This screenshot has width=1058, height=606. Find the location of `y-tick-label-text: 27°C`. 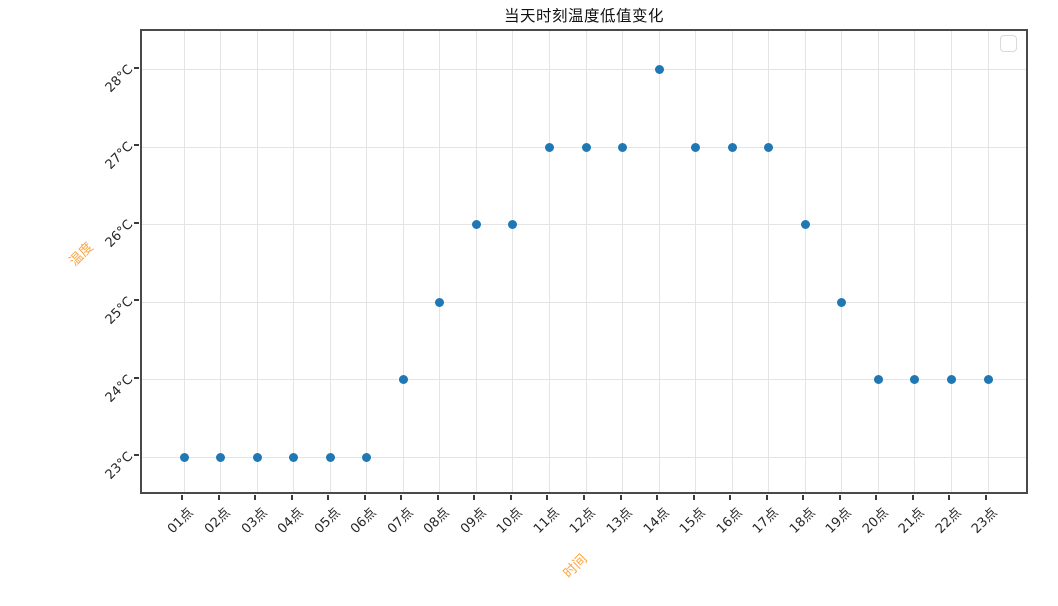

y-tick-label-text: 27°C is located at coordinates (119, 156).